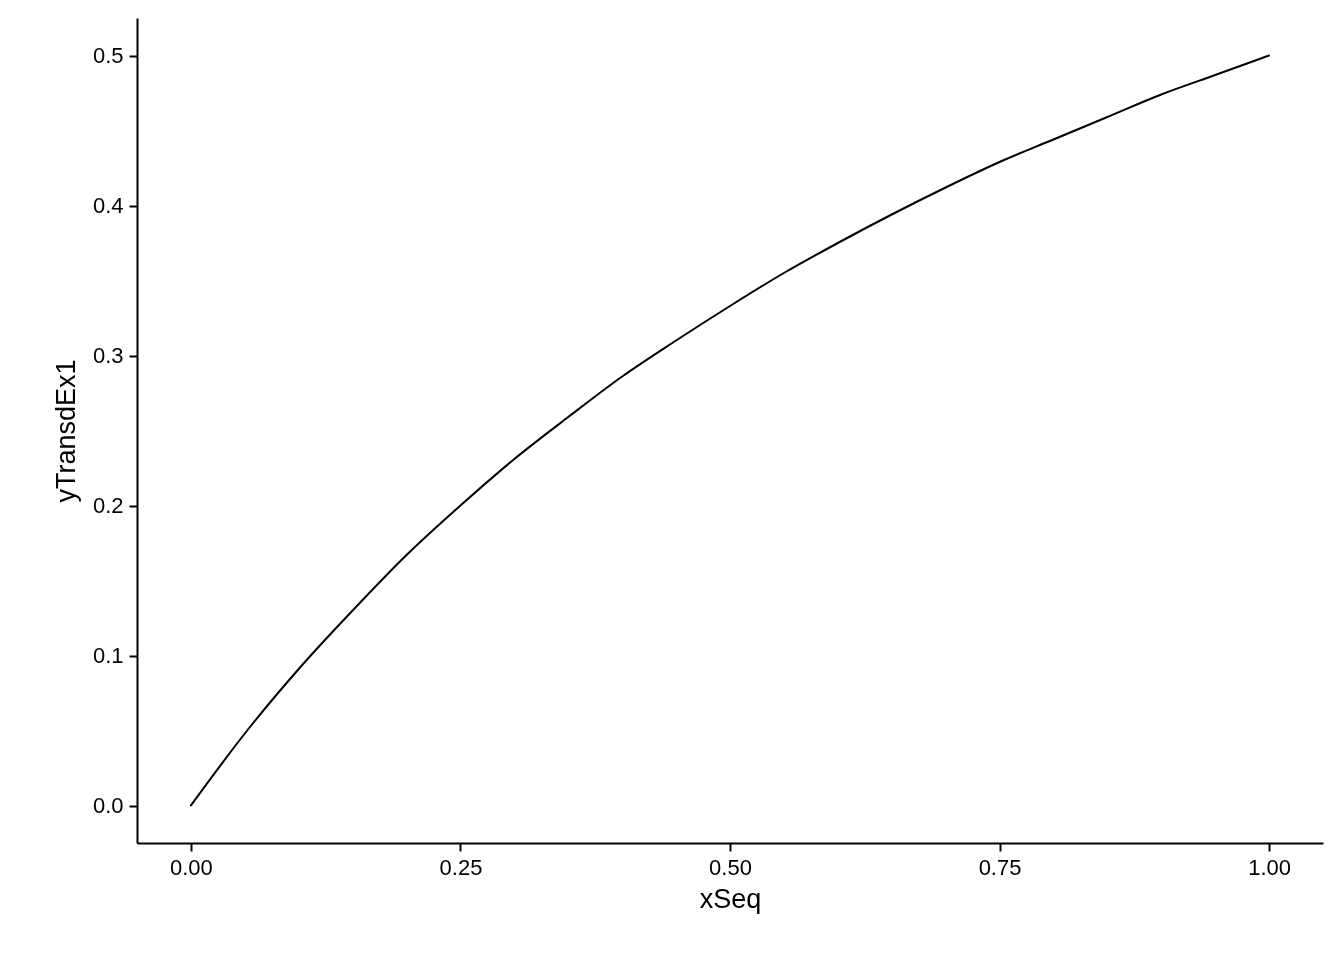 This screenshot has height=960, width=1344. I want to click on y-axis-title: yTransdEx1, so click(65, 431).